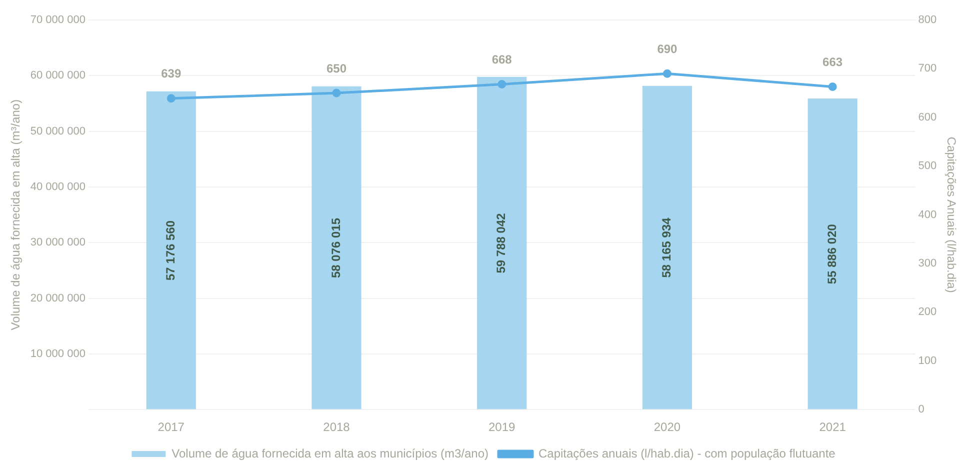 This screenshot has width=967, height=472. Describe the element at coordinates (58, 242) in the screenshot. I see `y-tick-label: 30 000 000` at that location.